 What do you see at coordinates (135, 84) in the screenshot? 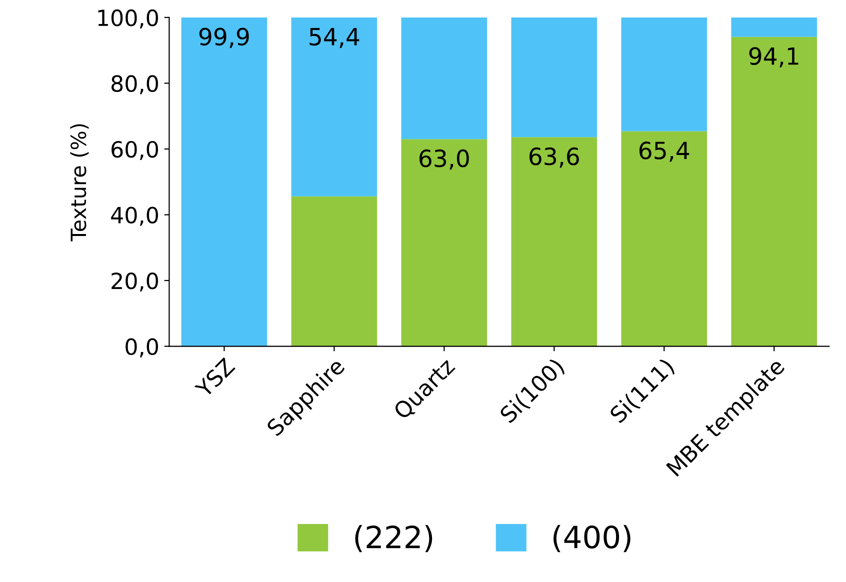
I see `y-tick-label: 80,0` at bounding box center [135, 84].